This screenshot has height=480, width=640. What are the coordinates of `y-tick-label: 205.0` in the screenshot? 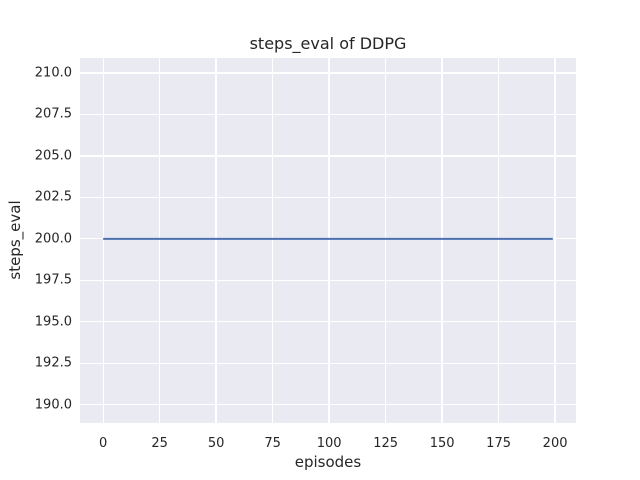 It's located at (53, 156).